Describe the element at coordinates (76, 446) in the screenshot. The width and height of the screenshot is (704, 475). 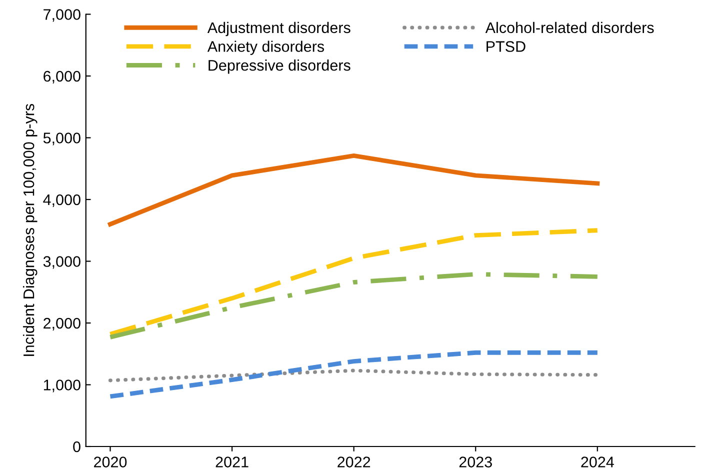
I see `y-tick-label: 0` at that location.